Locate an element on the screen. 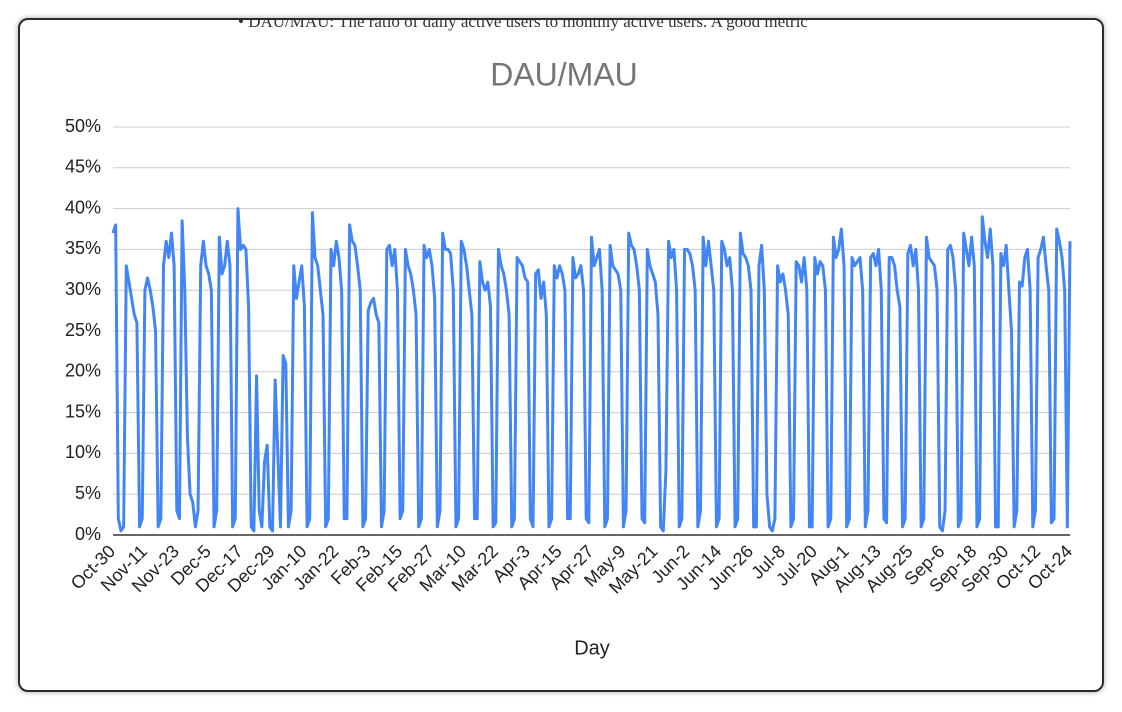  y-tick-label: 20% is located at coordinates (83, 371).